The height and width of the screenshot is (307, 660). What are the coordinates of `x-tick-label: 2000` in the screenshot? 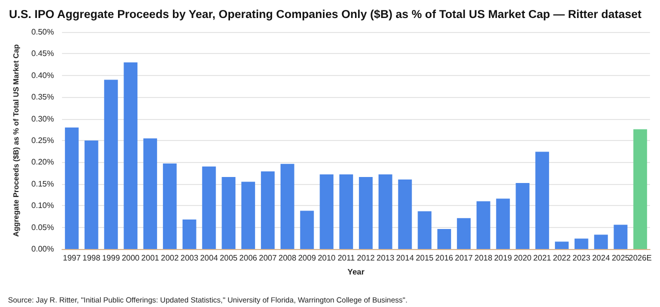 It's located at (131, 258).